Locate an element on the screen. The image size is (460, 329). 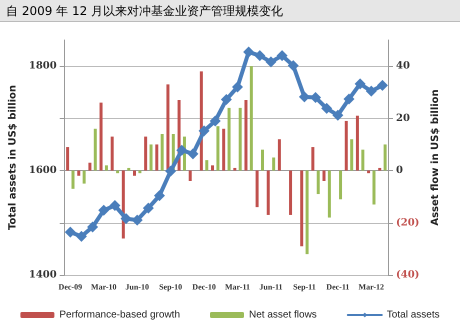
x-tick-label: Mar-10 is located at coordinates (103, 287).